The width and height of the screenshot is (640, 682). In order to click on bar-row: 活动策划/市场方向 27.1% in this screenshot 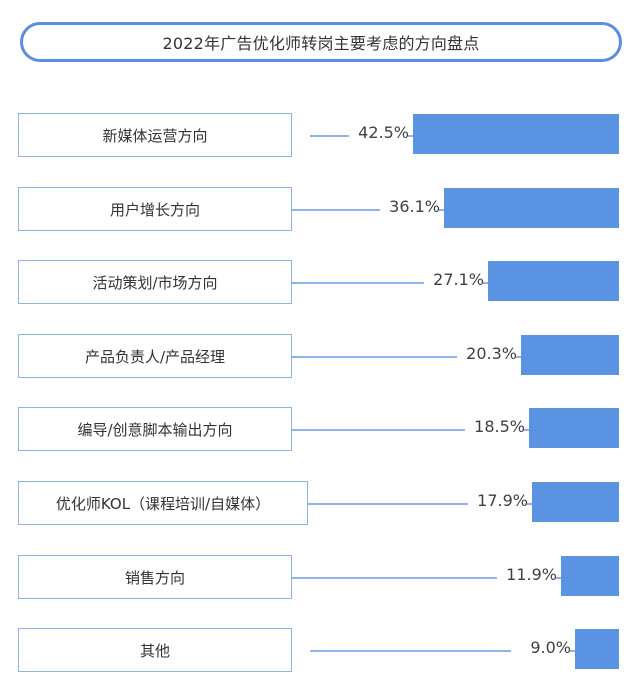, I will do `click(320, 283)`.